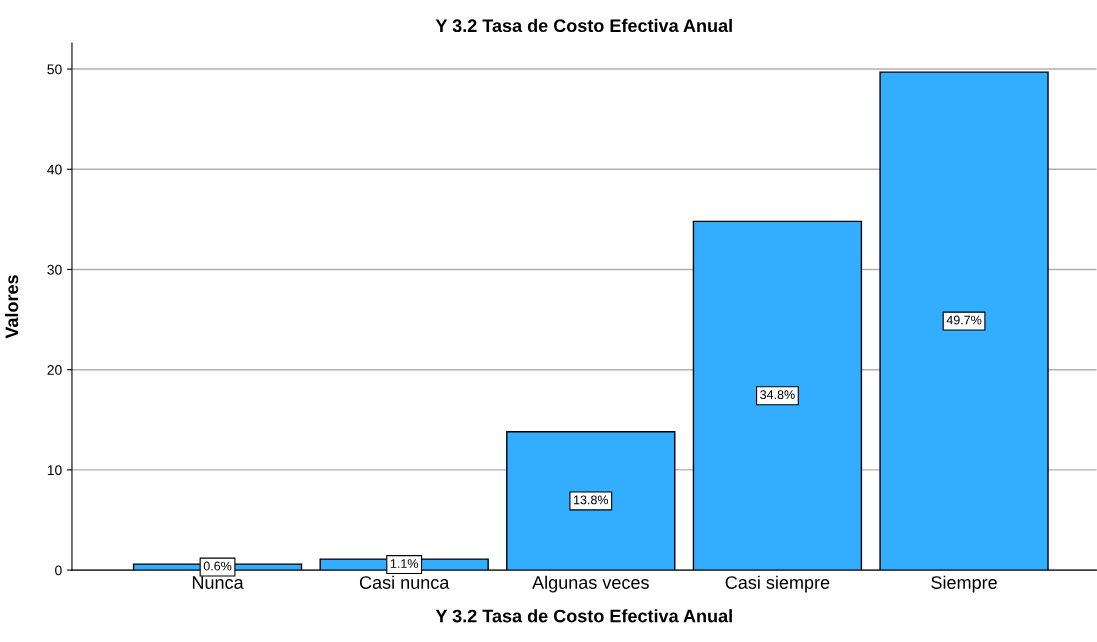 This screenshot has width=1097, height=642. I want to click on y-tick-label: 40, so click(54, 169).